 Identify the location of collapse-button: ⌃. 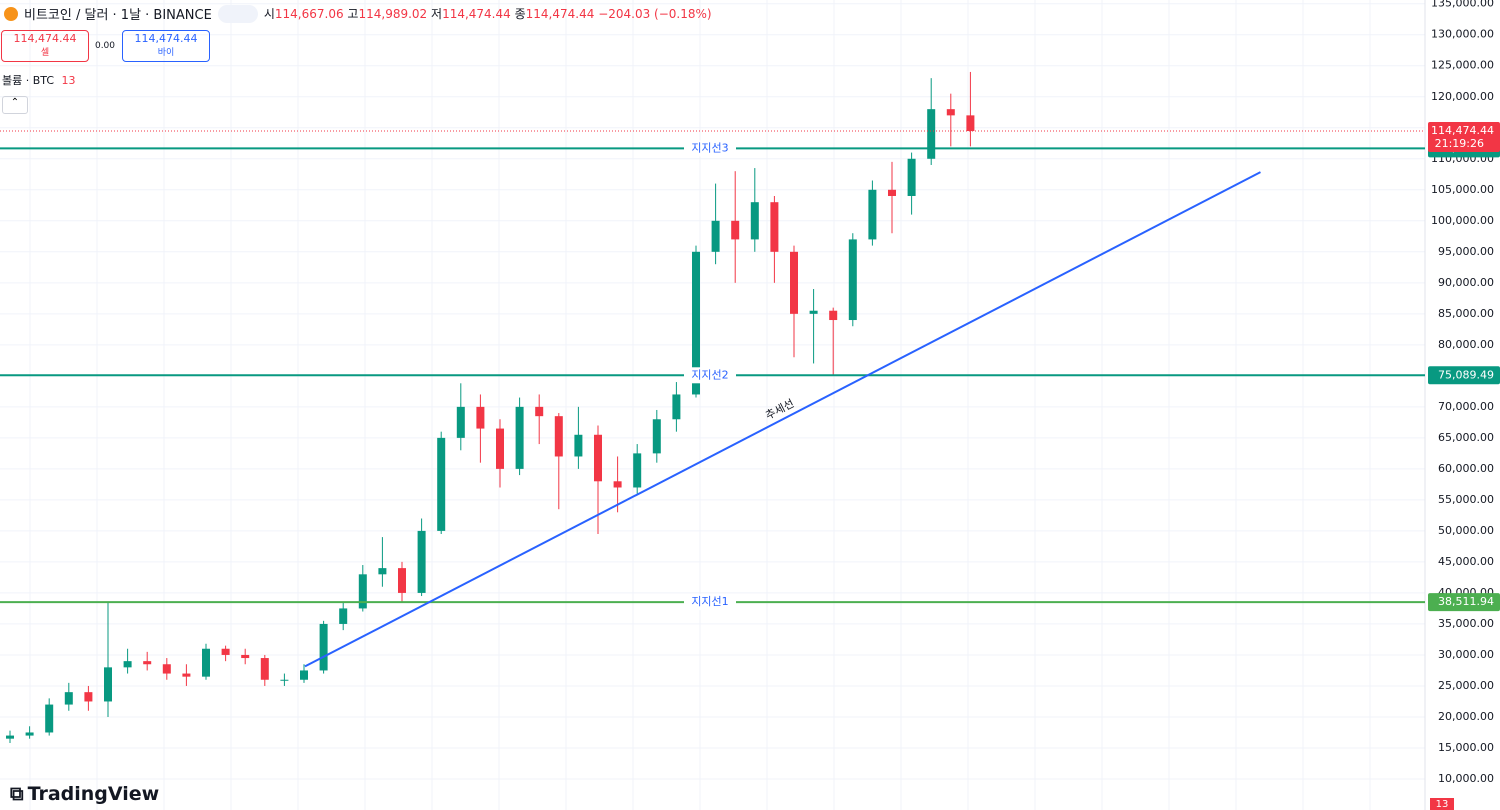
(15, 105).